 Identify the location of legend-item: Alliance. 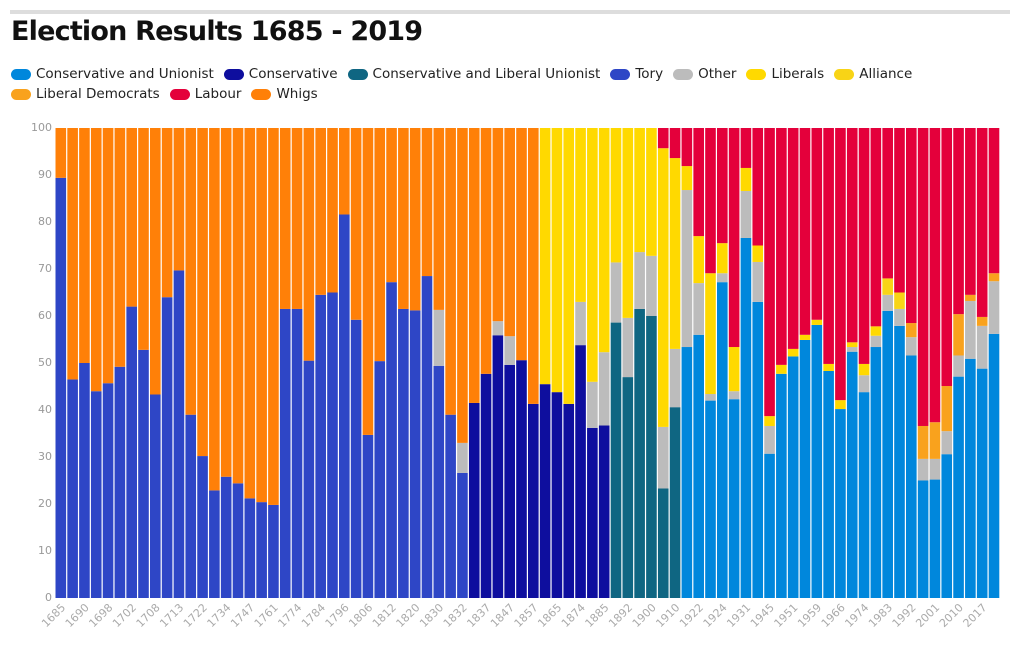
(873, 74).